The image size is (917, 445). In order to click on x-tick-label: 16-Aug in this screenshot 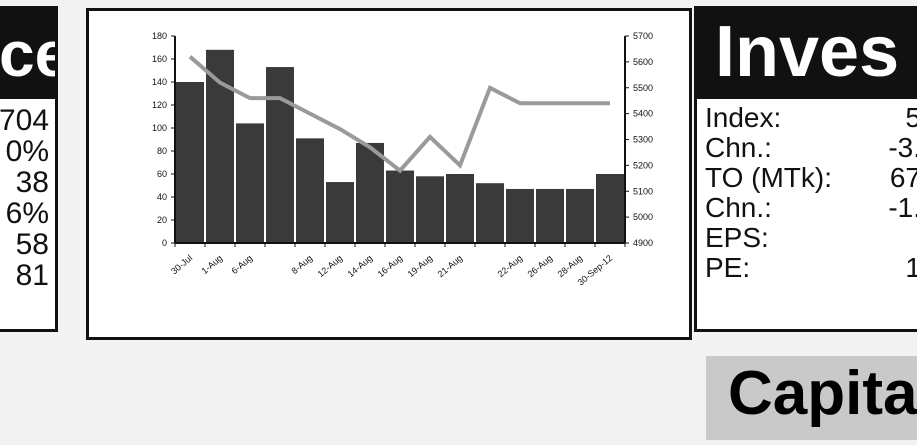, I will do `click(390, 266)`.